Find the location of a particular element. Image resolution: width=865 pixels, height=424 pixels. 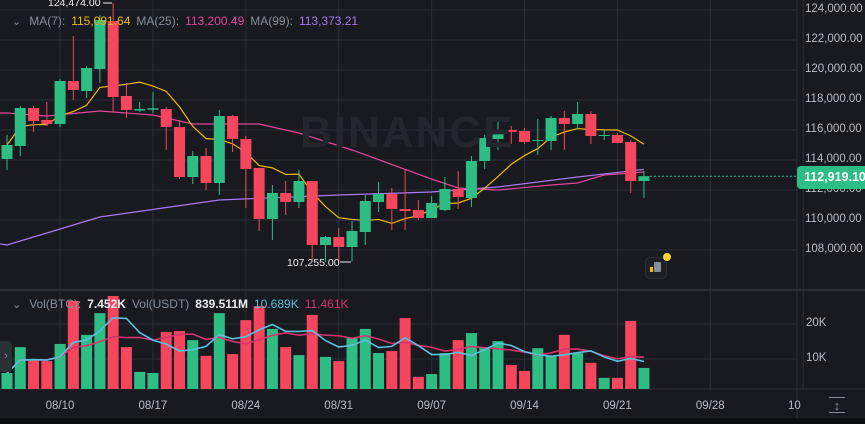

price-tick-label: 122,000.00 is located at coordinates (834, 39).